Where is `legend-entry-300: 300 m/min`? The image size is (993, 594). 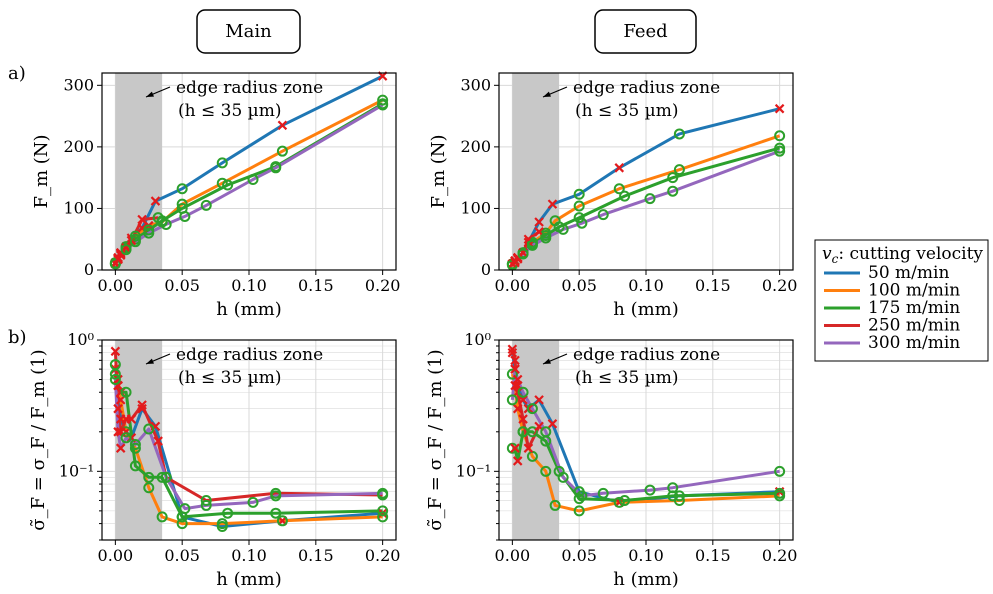 legend-entry-300: 300 m/min is located at coordinates (892, 343).